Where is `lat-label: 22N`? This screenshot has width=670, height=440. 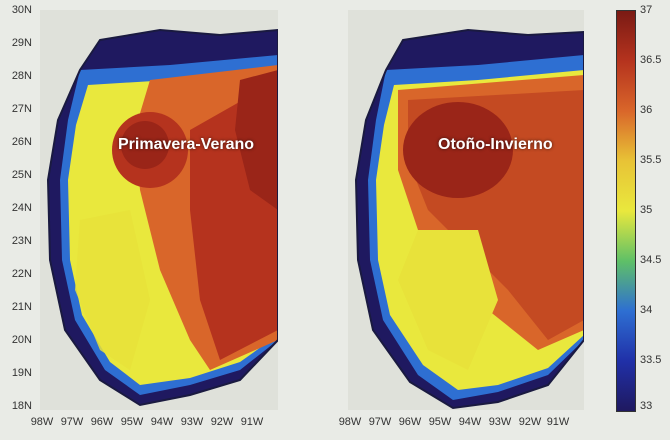 lat-label: 22N is located at coordinates (21, 274).